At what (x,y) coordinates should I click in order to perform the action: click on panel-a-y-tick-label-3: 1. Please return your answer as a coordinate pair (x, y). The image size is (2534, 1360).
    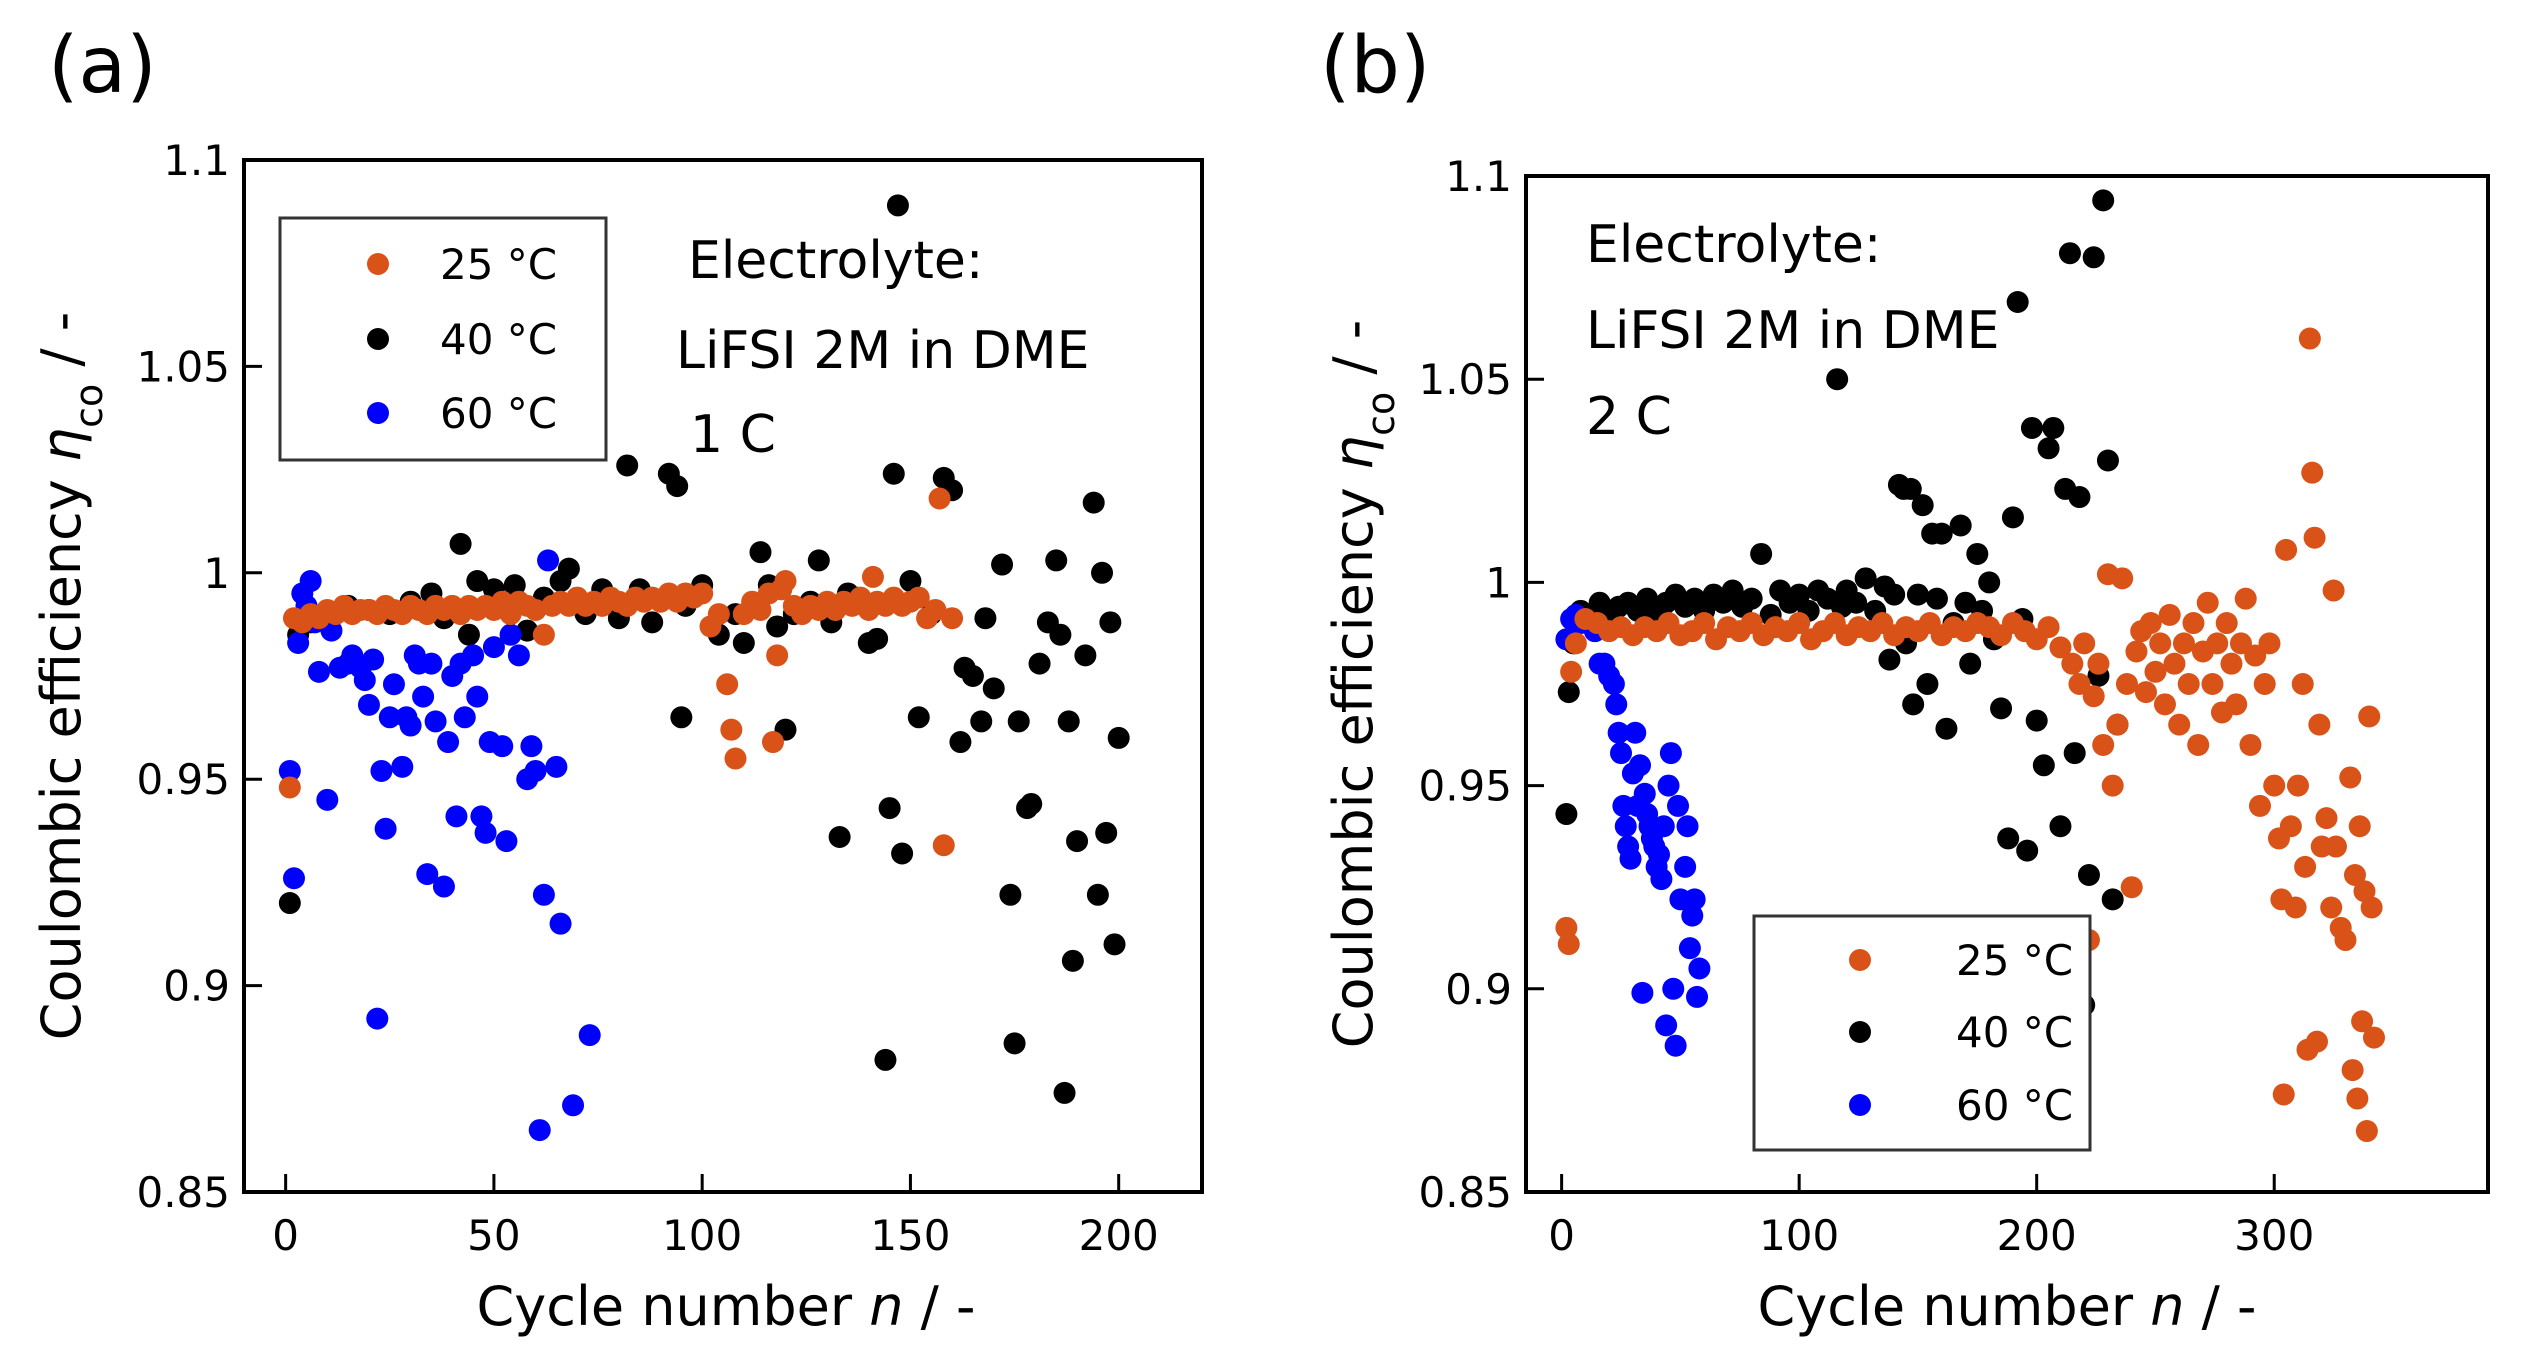
    Looking at the image, I should click on (216, 573).